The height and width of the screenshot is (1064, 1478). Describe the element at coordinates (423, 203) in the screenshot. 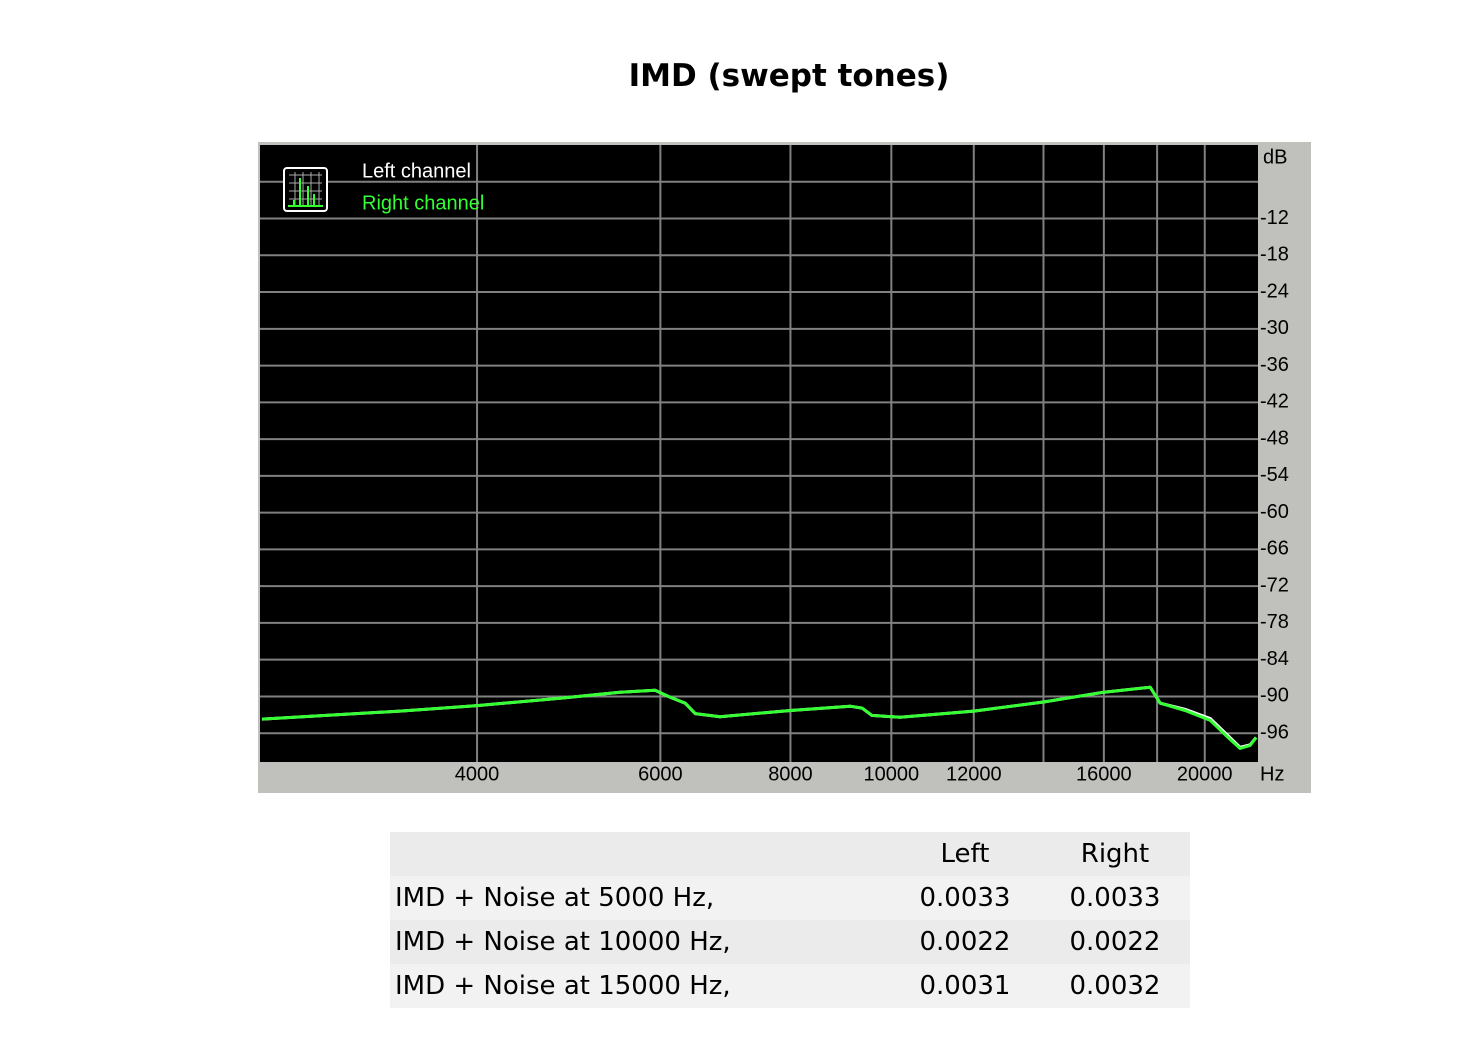

I see `legend-entry: Right channel` at that location.